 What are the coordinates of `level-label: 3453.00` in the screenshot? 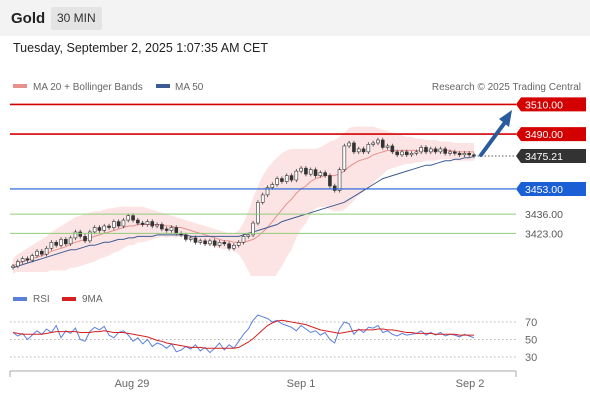 It's located at (544, 190).